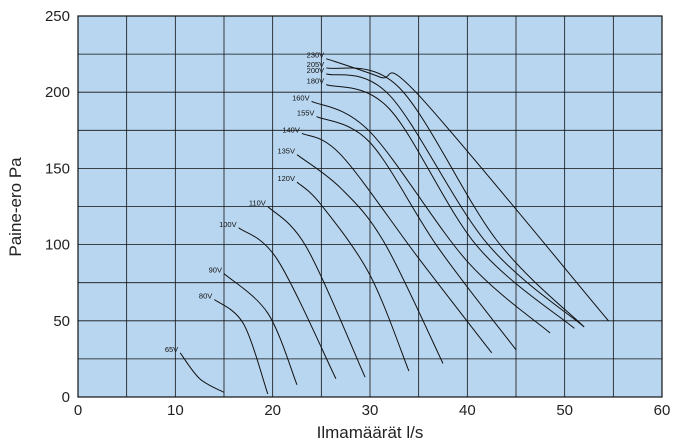 This screenshot has height=444, width=675. I want to click on x-tick-label: 20, so click(272, 410).